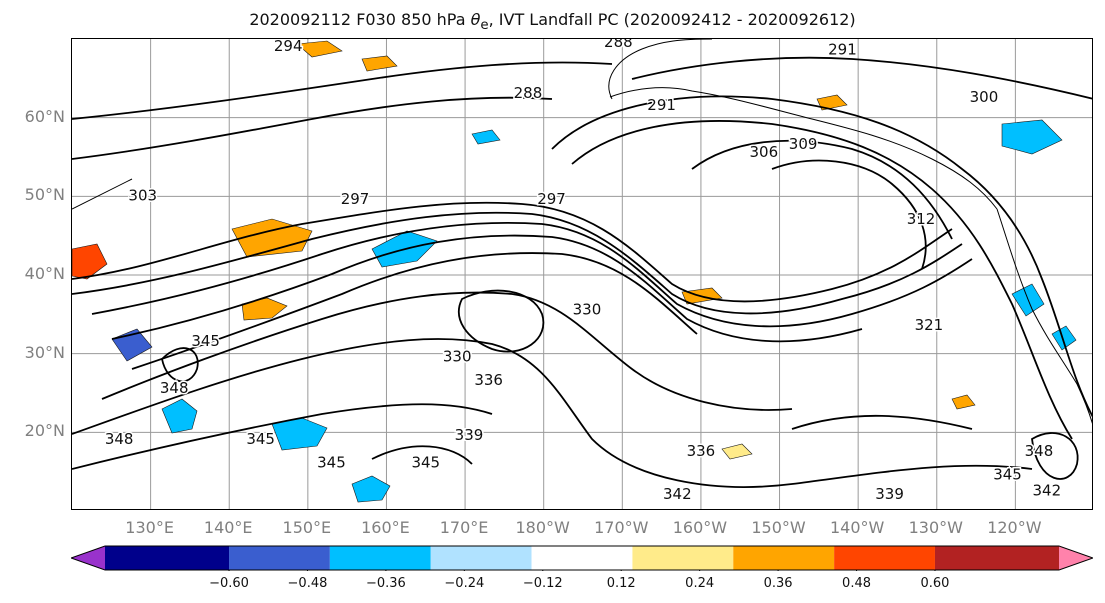 This screenshot has height=603, width=1105. What do you see at coordinates (44, 431) in the screenshot?
I see `latitude-label: 20°N` at bounding box center [44, 431].